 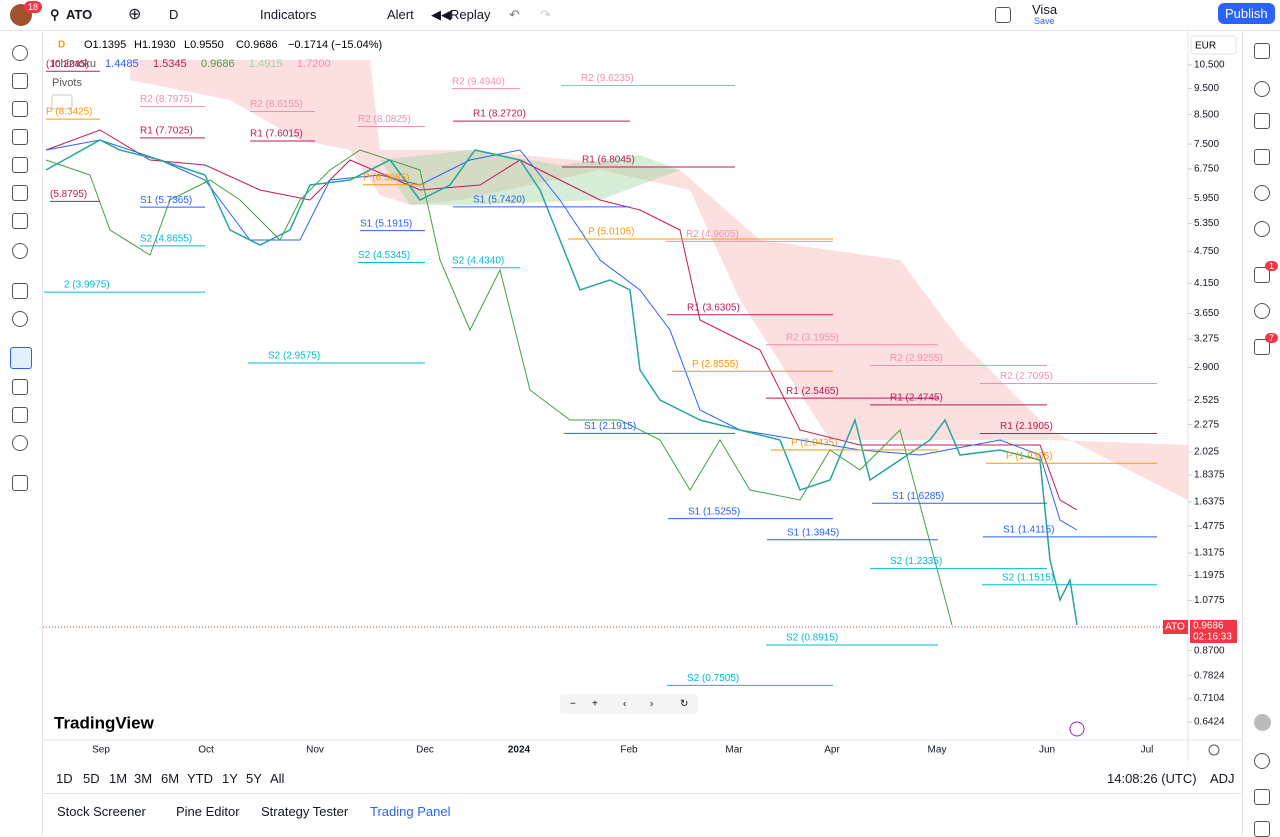 I want to click on range-button: 5D, so click(x=91, y=778).